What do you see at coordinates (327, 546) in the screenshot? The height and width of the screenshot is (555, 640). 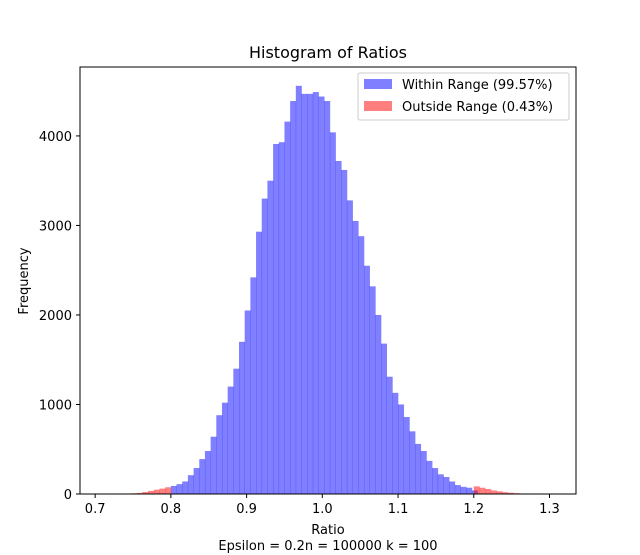 I see `chart-caption: Epsilon = 0.2n = 100000 k = 100` at bounding box center [327, 546].